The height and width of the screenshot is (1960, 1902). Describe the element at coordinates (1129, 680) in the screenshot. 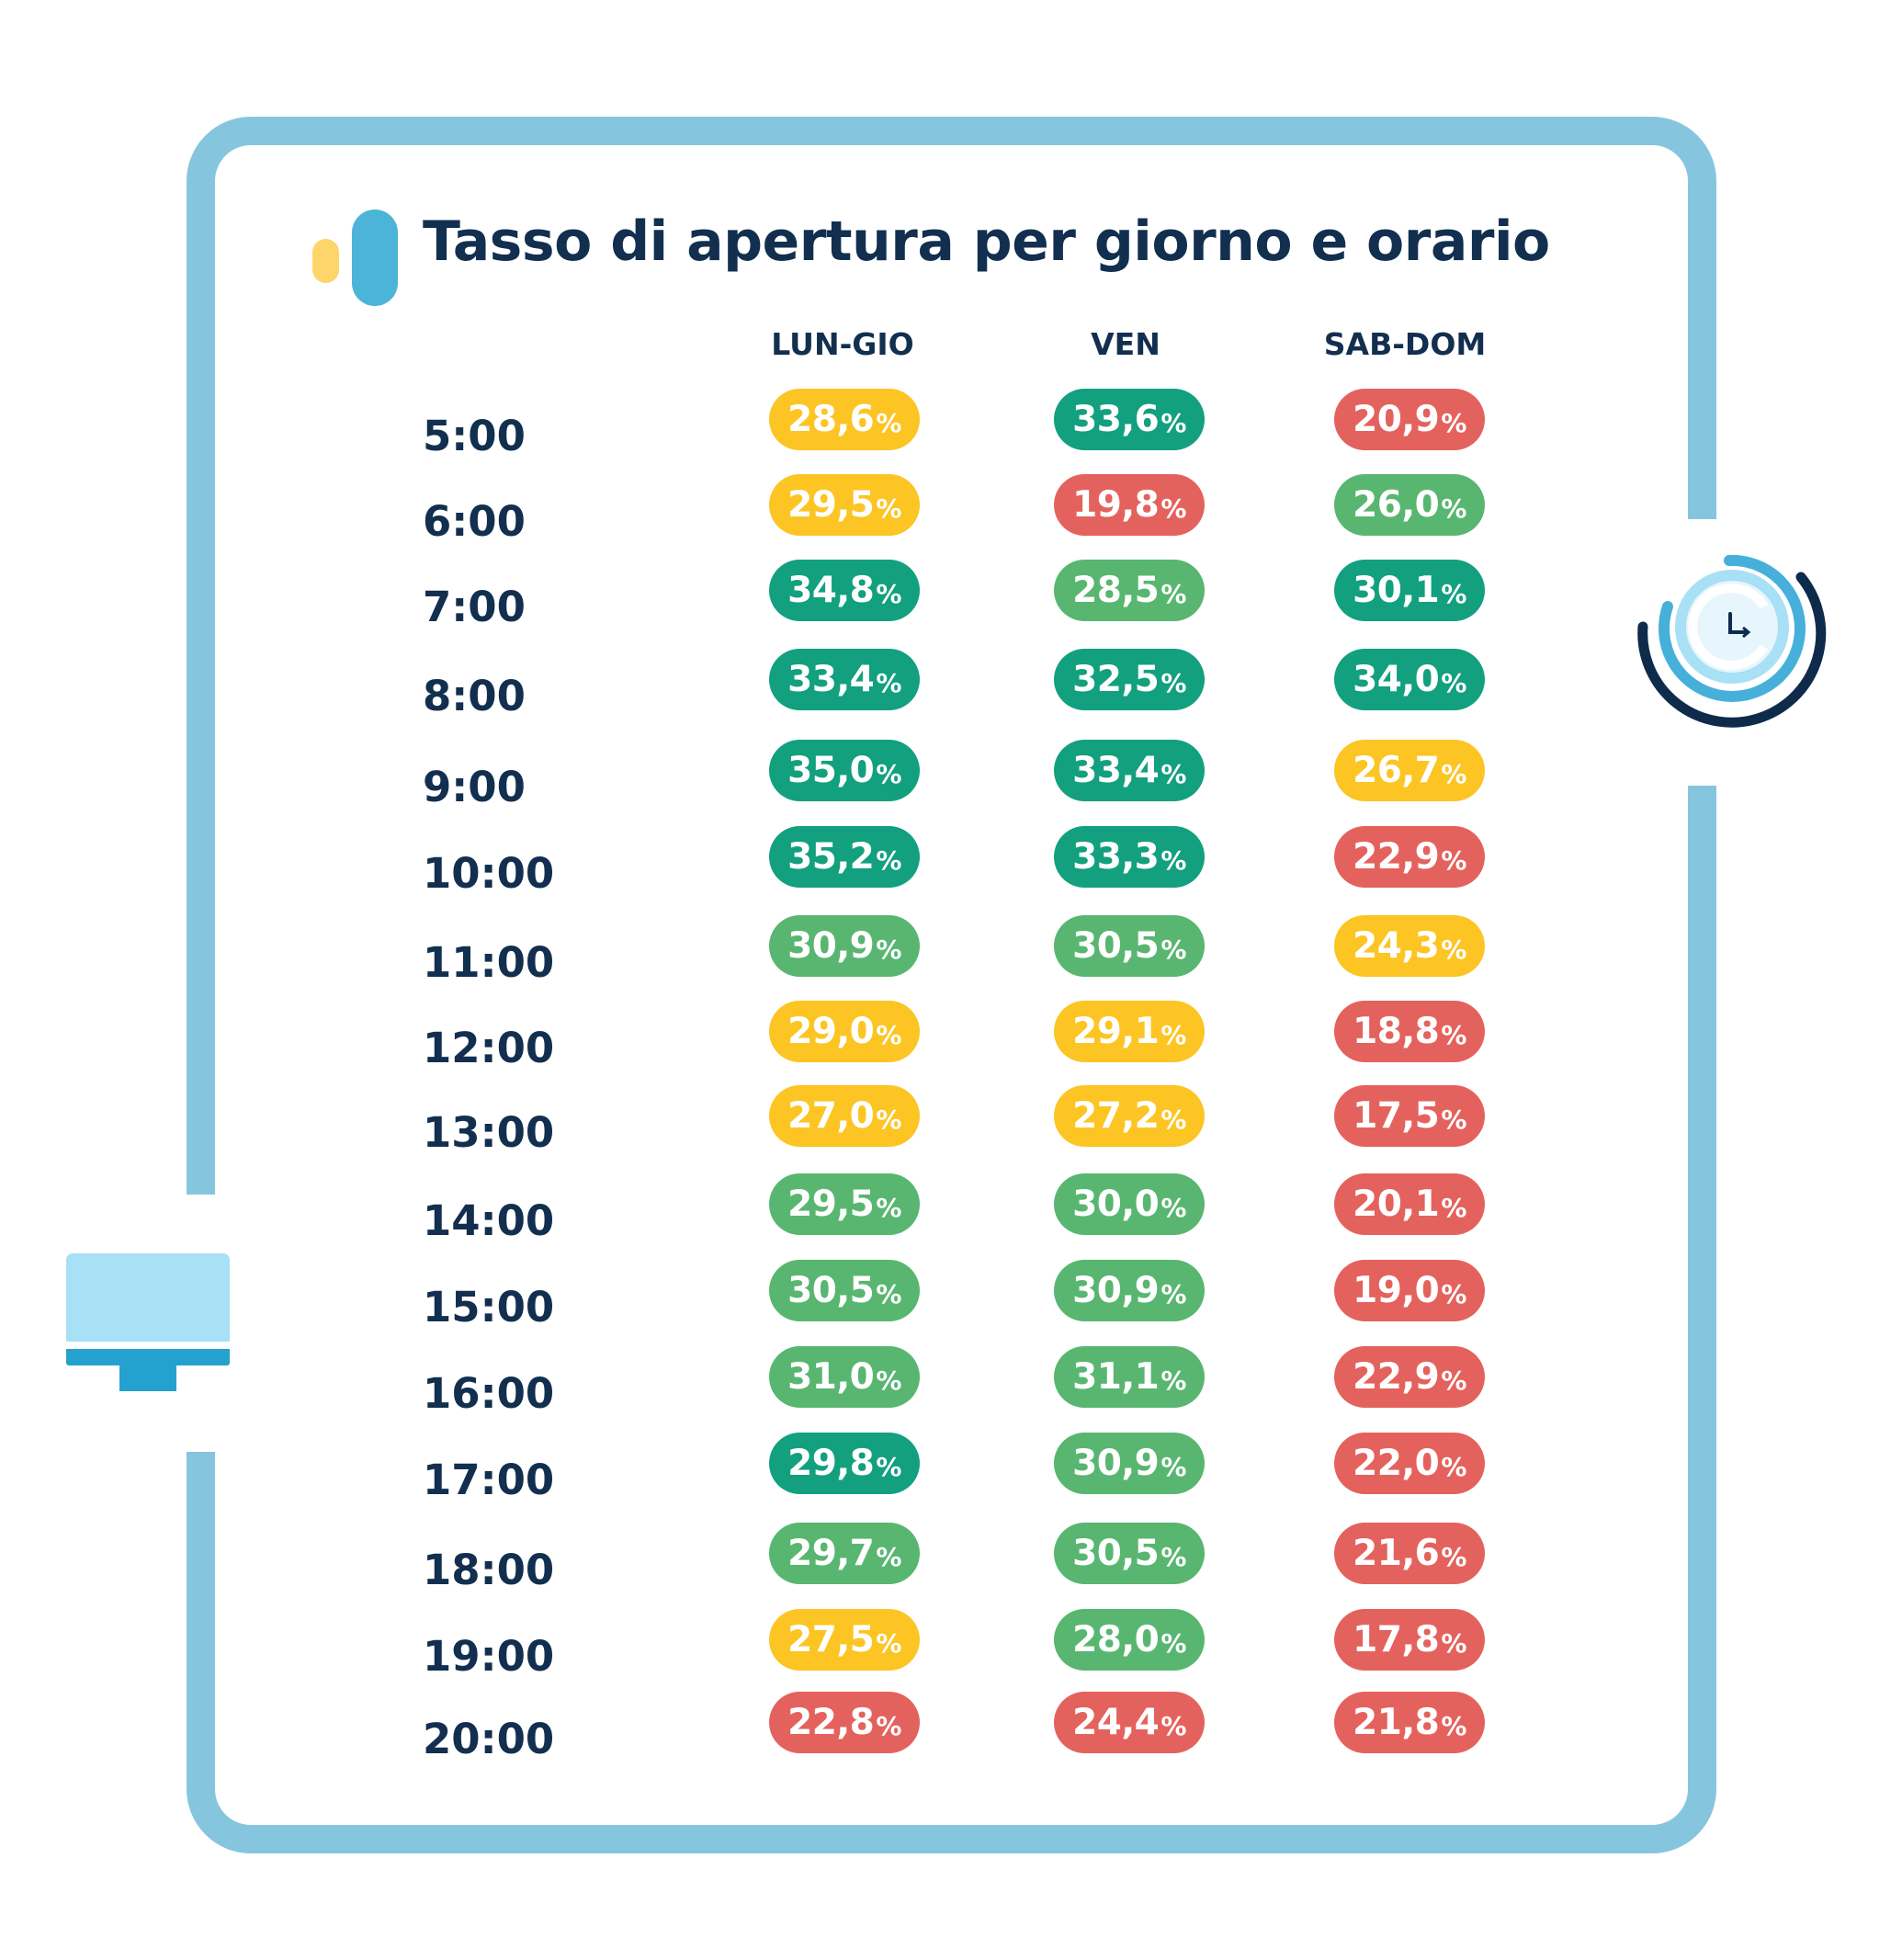

I see `value-pill-ven: 32,5%` at that location.